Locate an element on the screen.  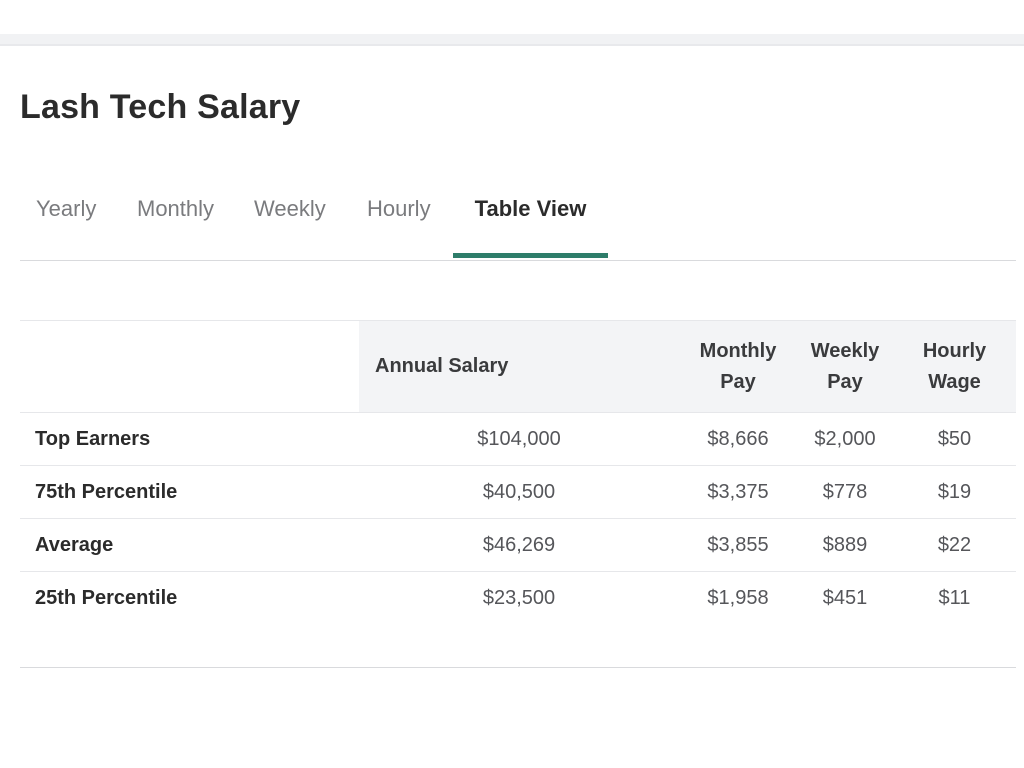
header-monthly-line1: Monthly is located at coordinates (738, 350).